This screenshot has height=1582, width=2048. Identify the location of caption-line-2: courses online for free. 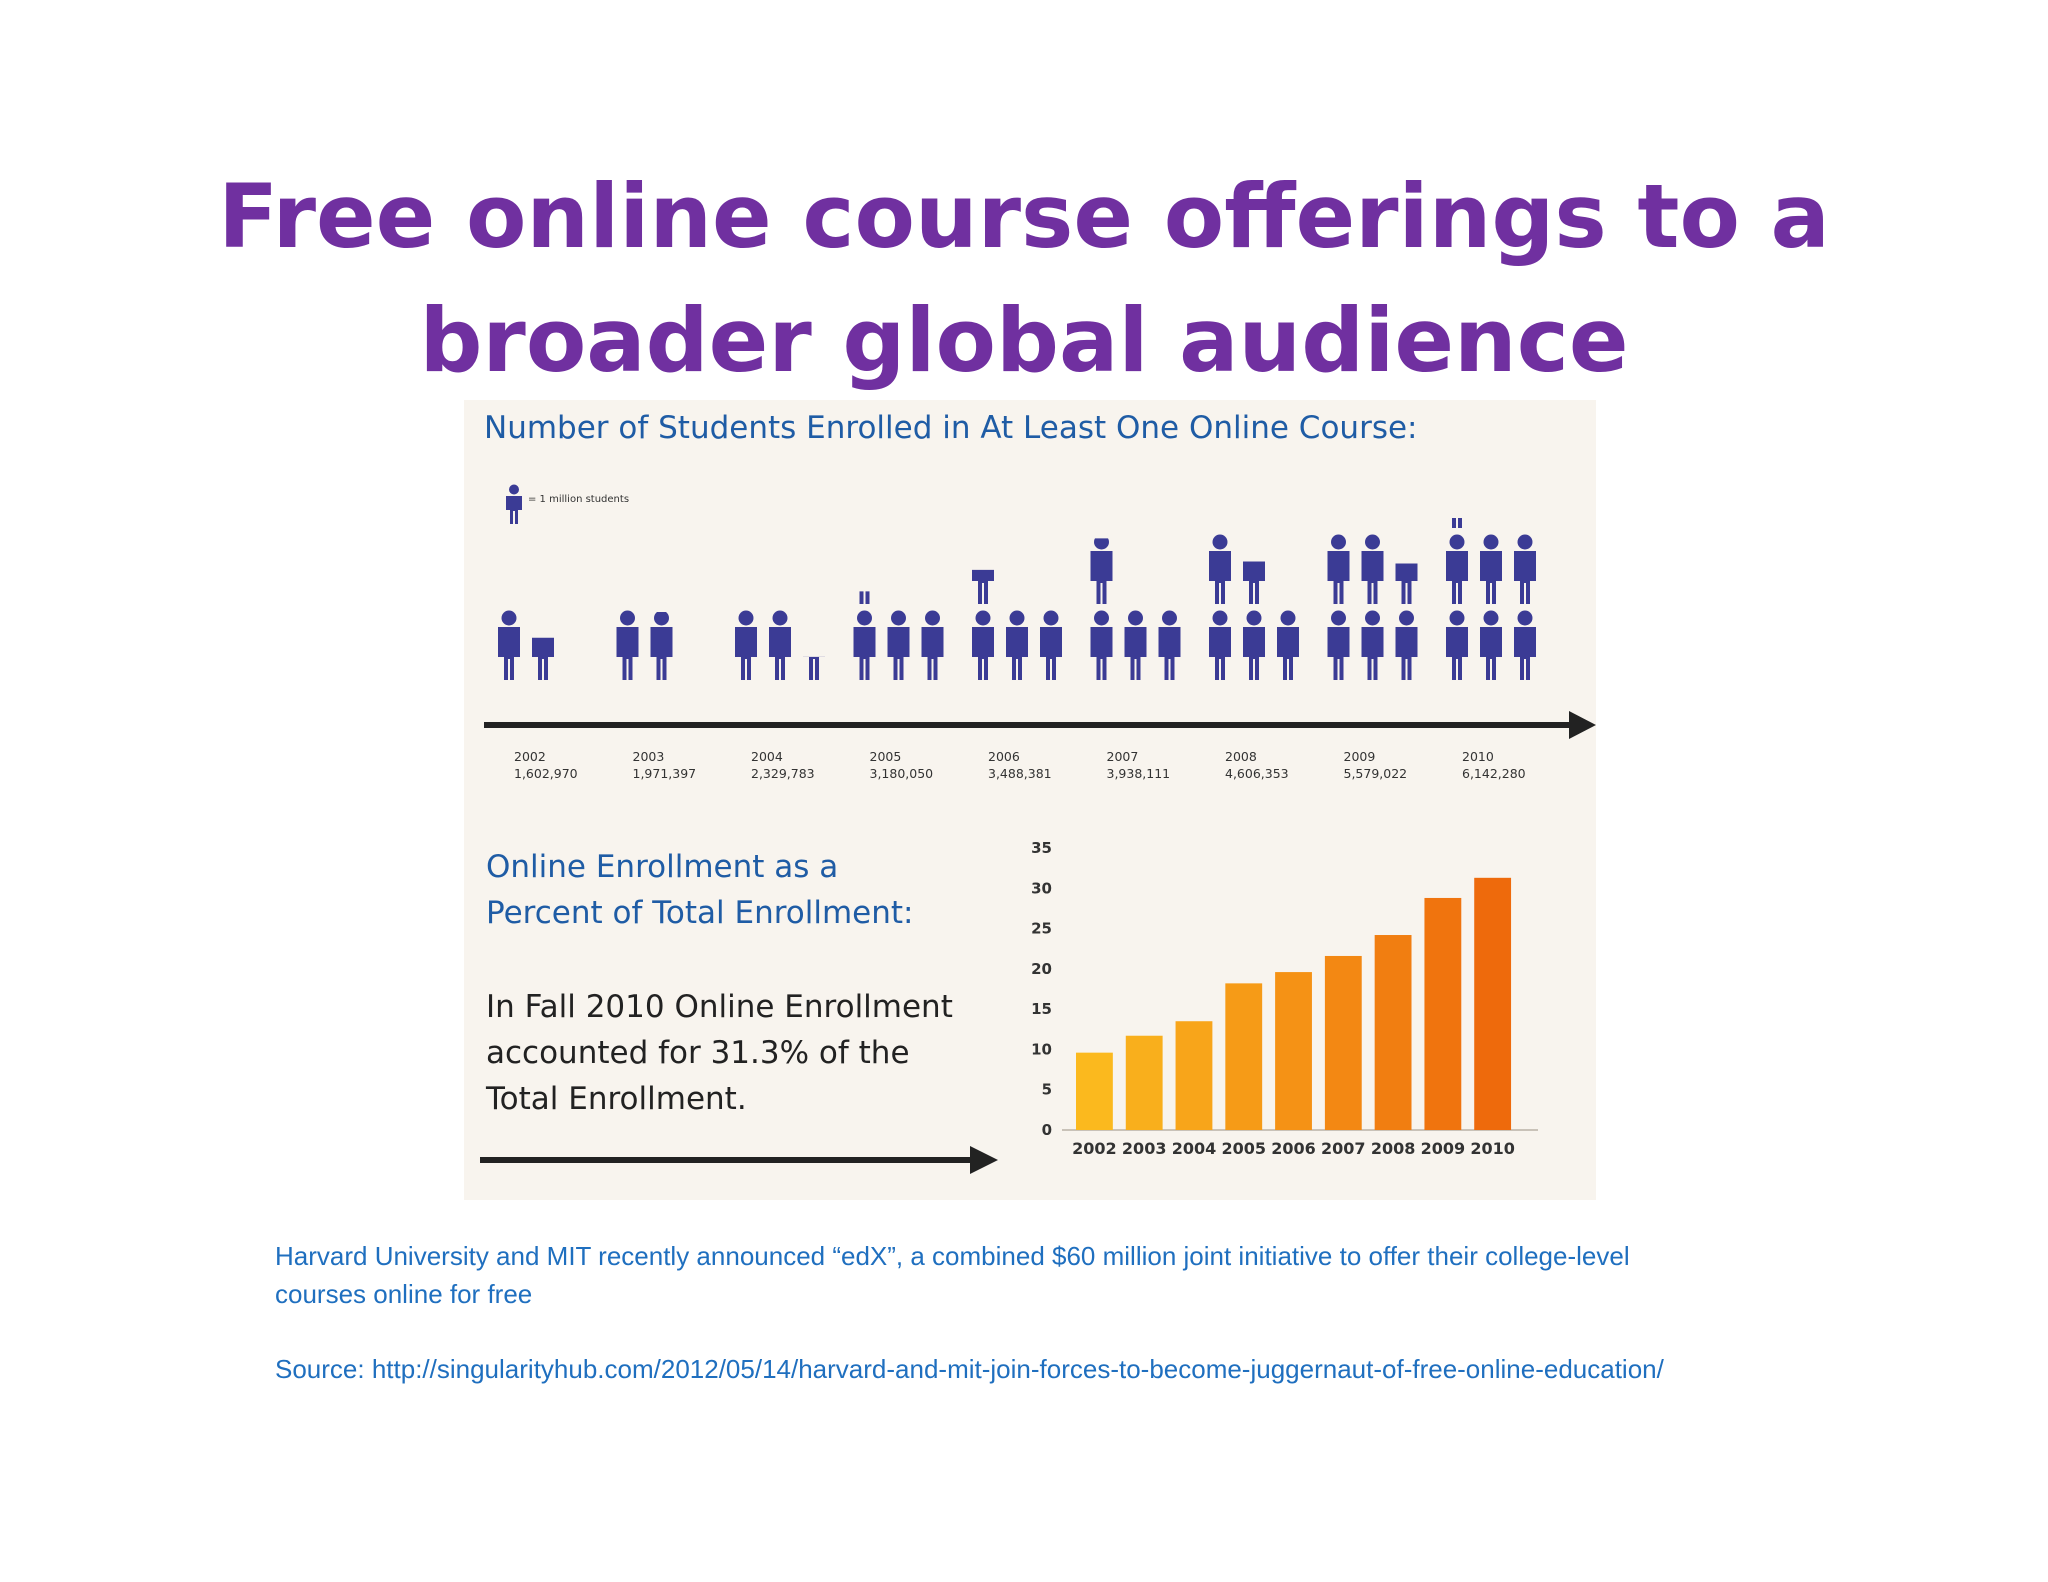
(404, 1294).